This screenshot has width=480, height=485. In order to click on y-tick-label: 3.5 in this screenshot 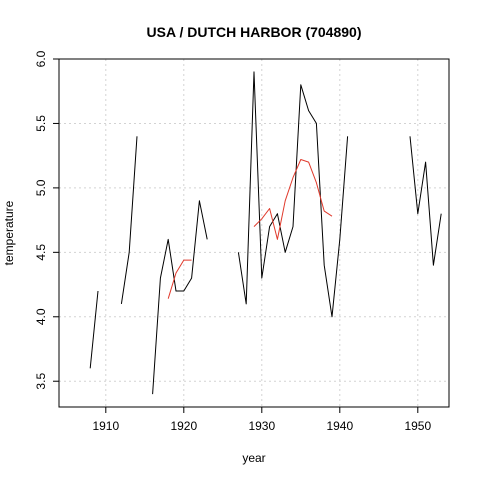, I will do `click(41, 381)`.